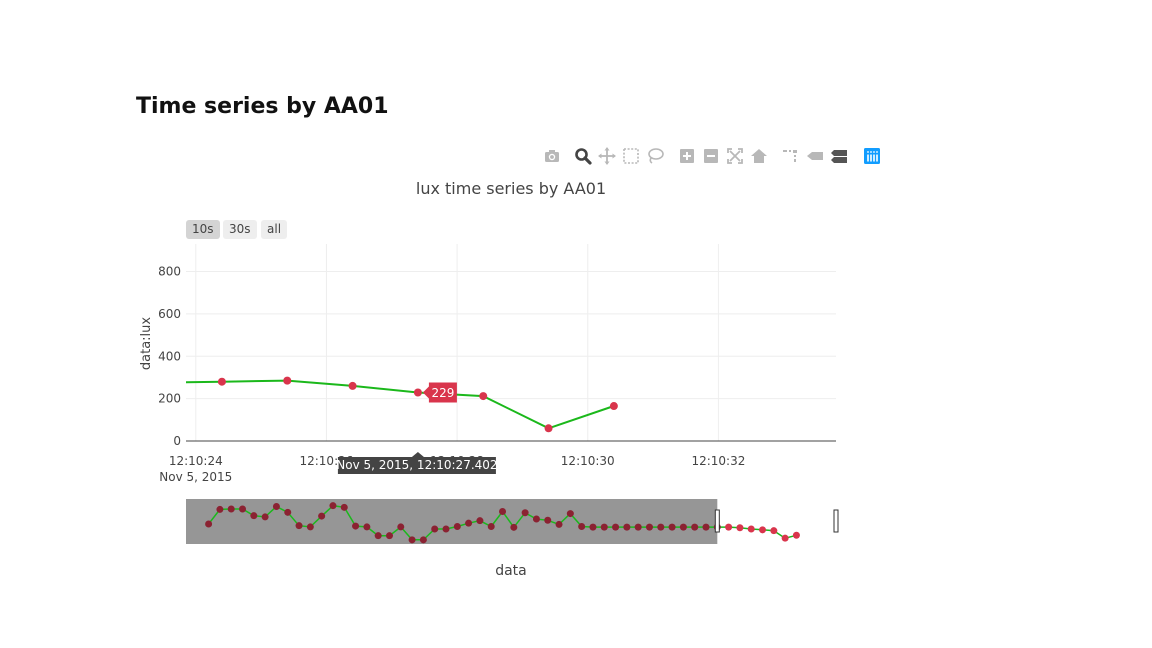  I want to click on range-slider-handle-right, so click(836, 521).